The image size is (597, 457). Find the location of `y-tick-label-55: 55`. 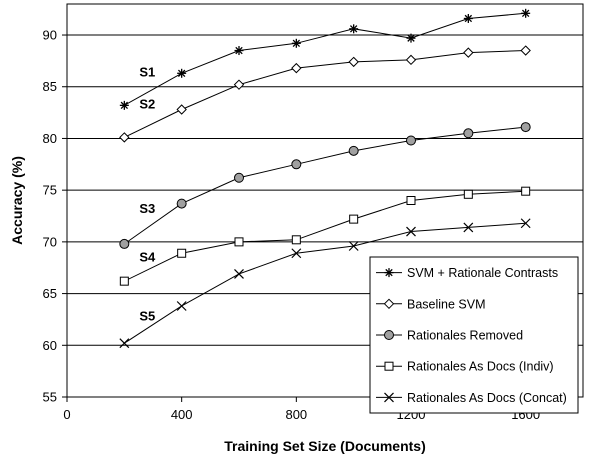

y-tick-label-55: 55 is located at coordinates (50, 397).